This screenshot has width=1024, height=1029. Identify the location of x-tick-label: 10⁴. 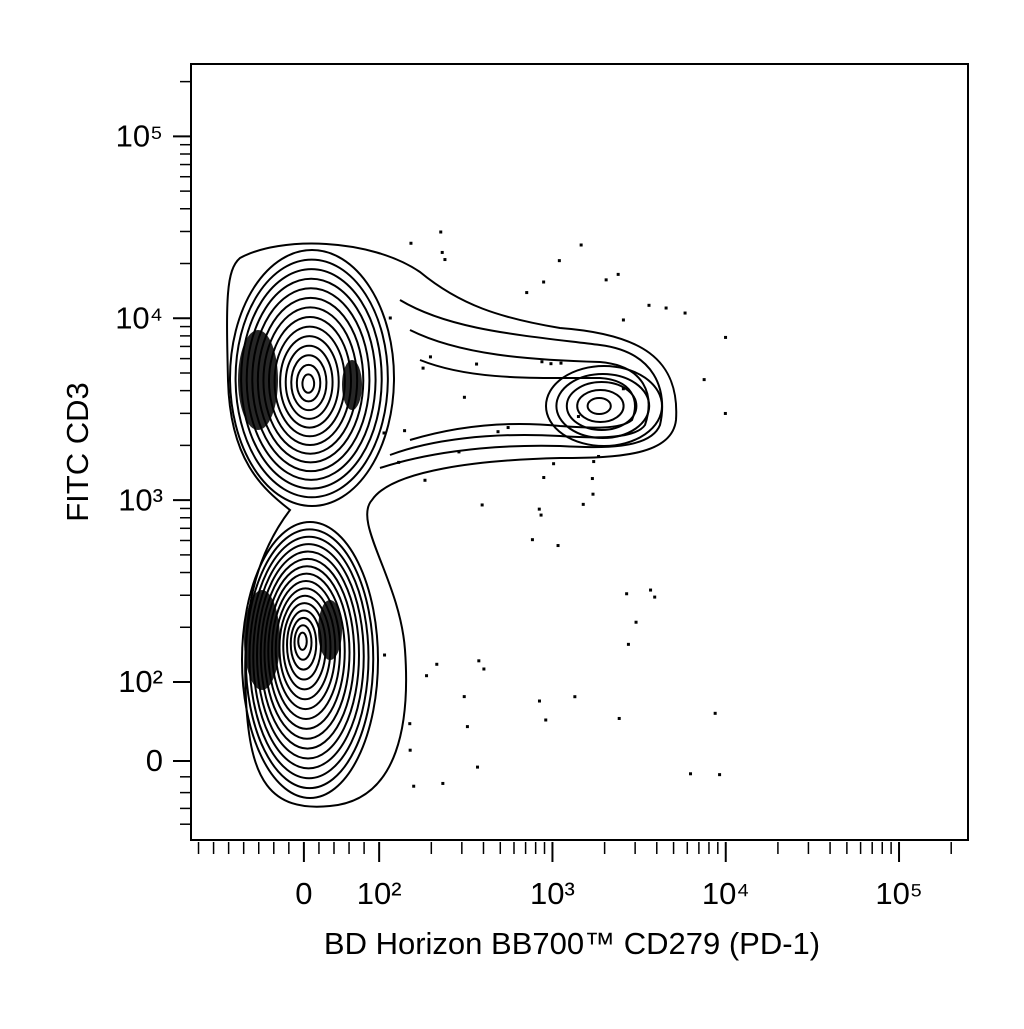
(726, 893).